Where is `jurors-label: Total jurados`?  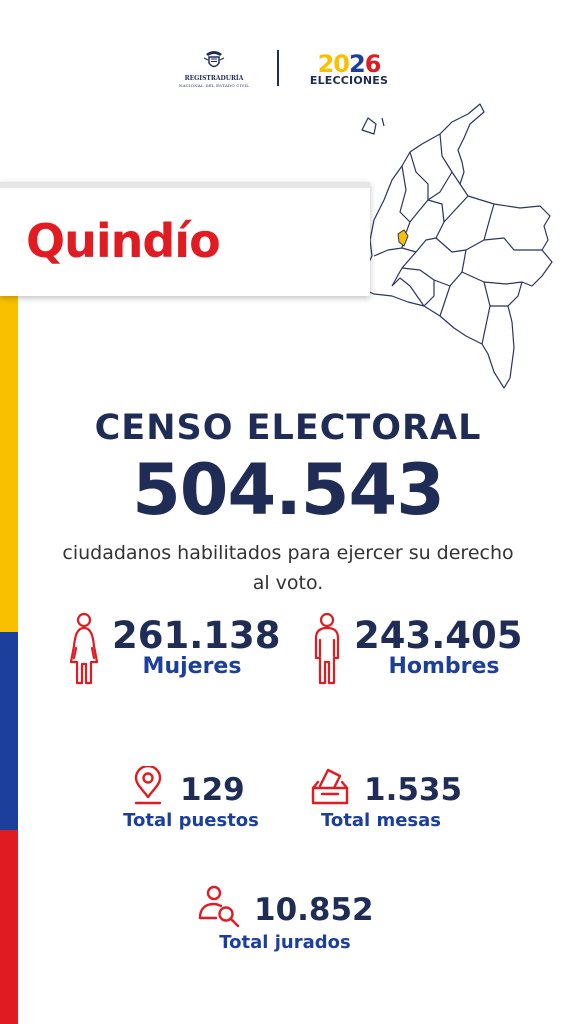
jurors-label: Total jurados is located at coordinates (285, 942).